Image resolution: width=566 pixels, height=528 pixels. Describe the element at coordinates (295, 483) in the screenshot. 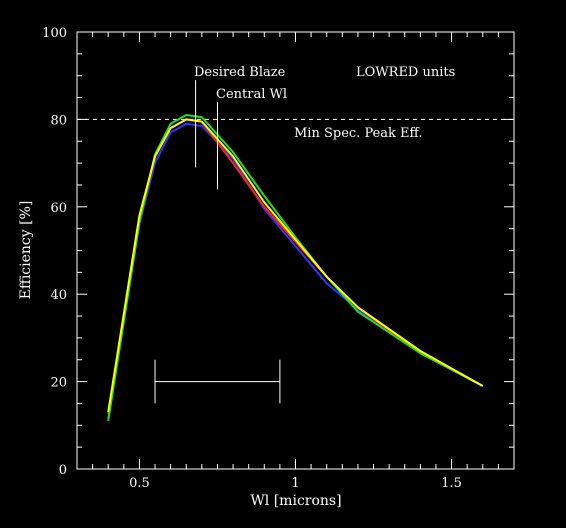

I see `x-tick-label: 1` at that location.